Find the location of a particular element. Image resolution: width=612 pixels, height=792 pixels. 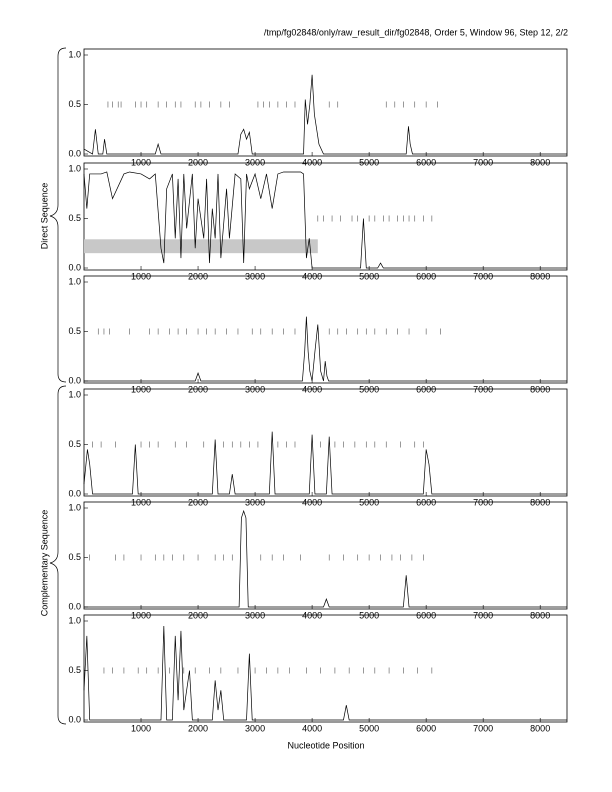

x-axis-label: Nucleotide Position is located at coordinates (325, 745).